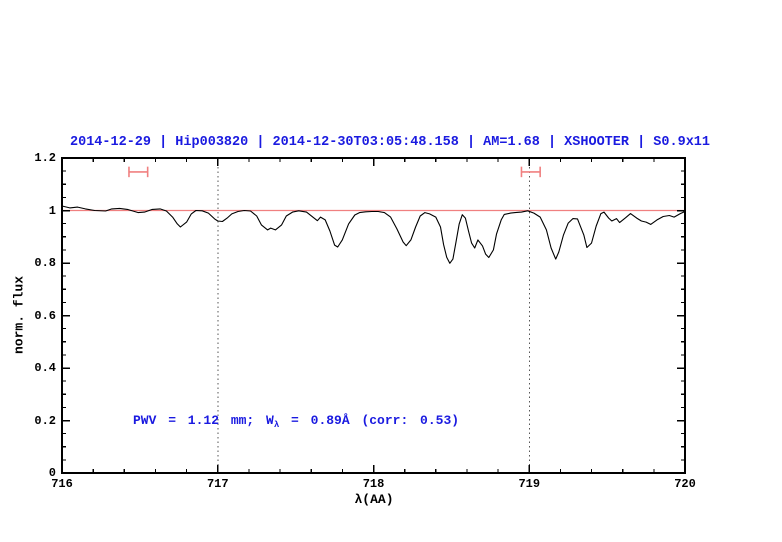  I want to click on y-tick-label: 0.6, so click(45, 315).